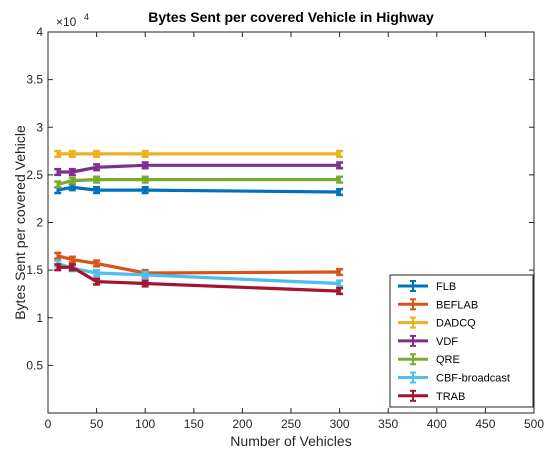 The height and width of the screenshot is (457, 550). Describe the element at coordinates (429, 359) in the screenshot. I see `legend-item: QRE` at that location.